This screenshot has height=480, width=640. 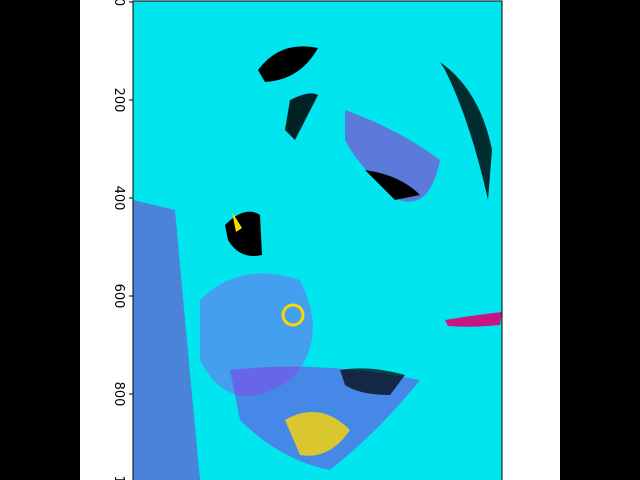 I want to click on y-tick-label: 600, so click(x=118, y=296).